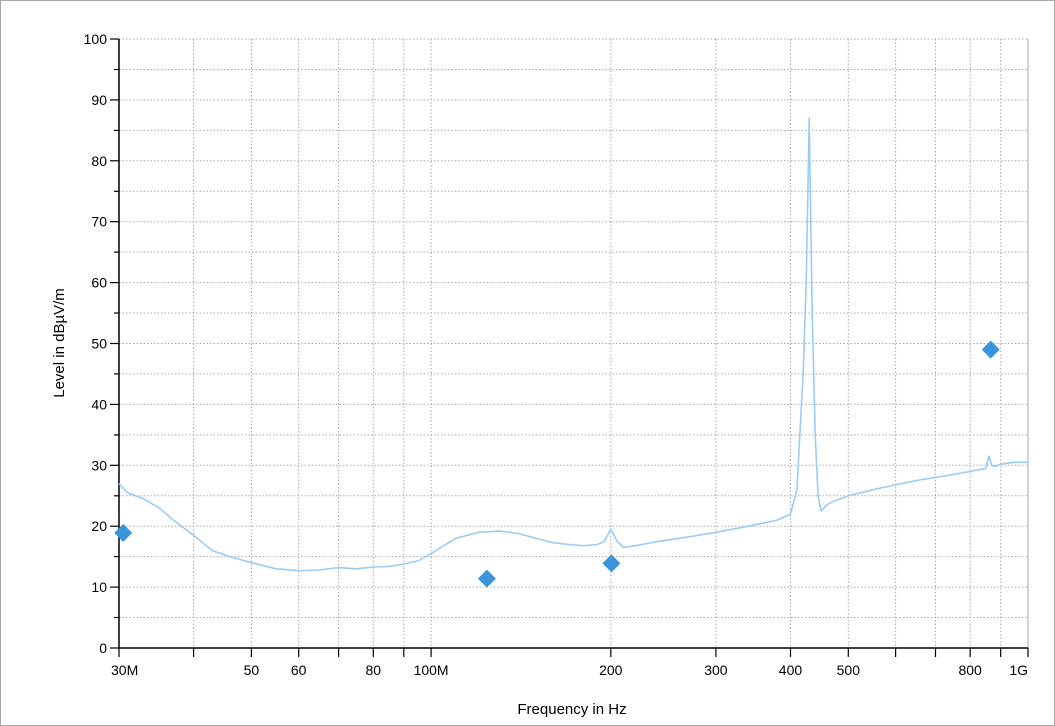  I want to click on x-tick-label: 800, so click(970, 670).